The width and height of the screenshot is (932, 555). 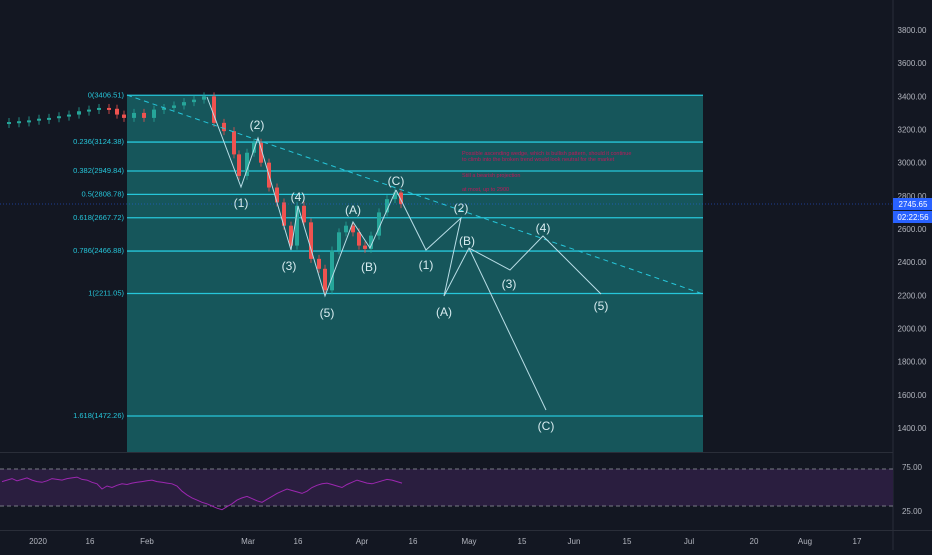 I want to click on last-price-tag, so click(x=912, y=204).